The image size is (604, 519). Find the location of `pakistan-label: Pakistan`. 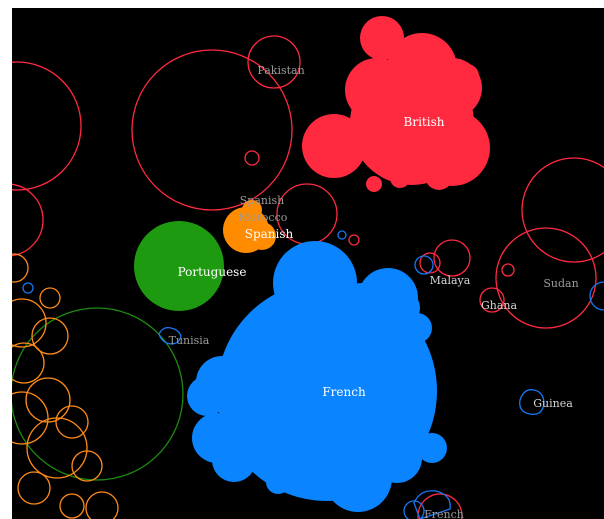

pakistan-label: Pakistan is located at coordinates (280, 70).